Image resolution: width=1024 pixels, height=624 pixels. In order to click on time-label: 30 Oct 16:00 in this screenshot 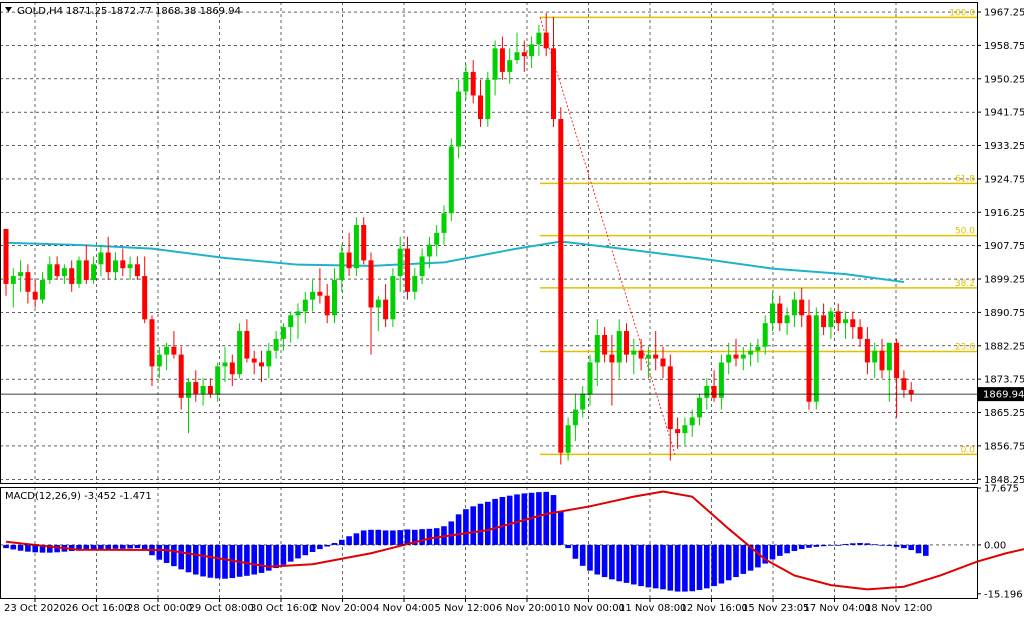, I will do `click(282, 608)`.